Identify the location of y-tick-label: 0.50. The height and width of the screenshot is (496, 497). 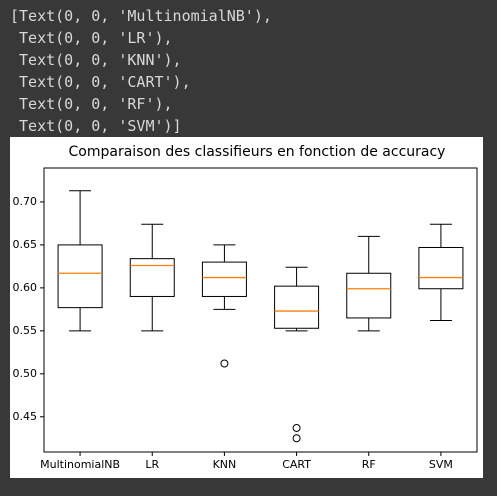
(25, 373).